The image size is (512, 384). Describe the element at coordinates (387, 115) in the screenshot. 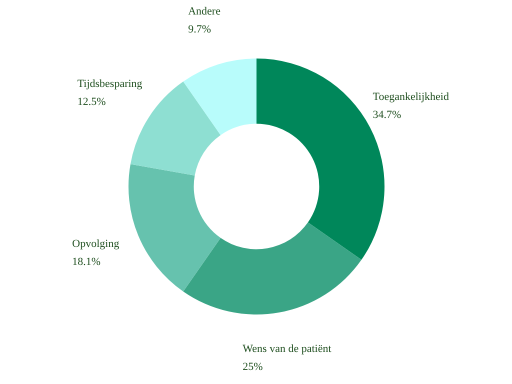

I see `data-label: 34.7%` at that location.